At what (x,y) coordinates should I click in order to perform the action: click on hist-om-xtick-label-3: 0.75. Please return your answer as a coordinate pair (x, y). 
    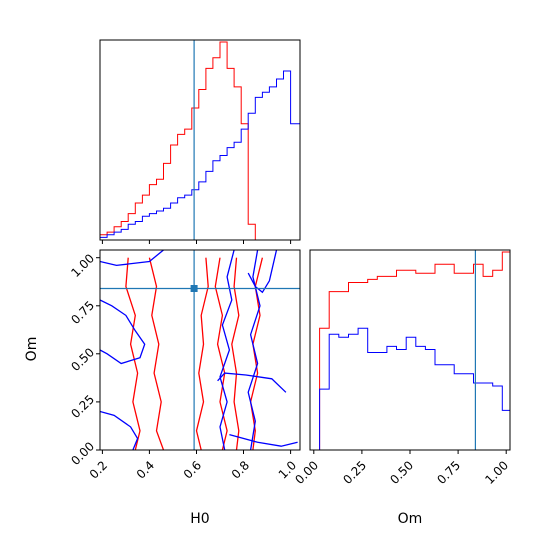
    Looking at the image, I should click on (448, 472).